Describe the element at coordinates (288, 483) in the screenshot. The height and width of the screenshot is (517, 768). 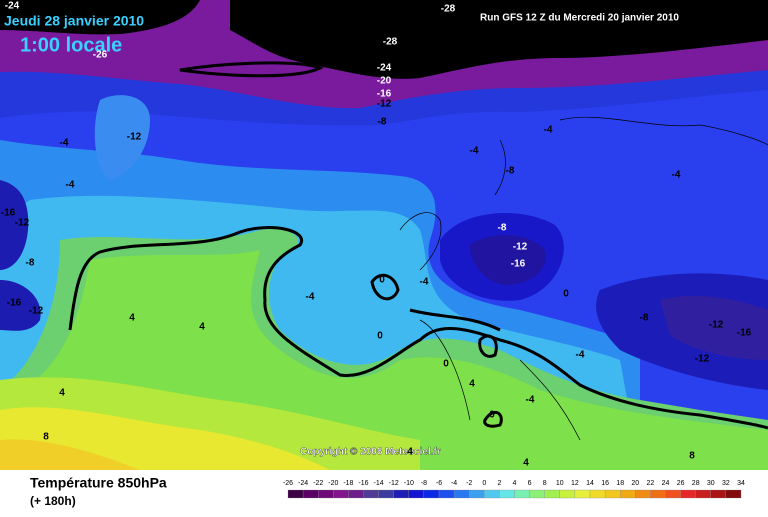
I see `colorbar-label: -26` at that location.